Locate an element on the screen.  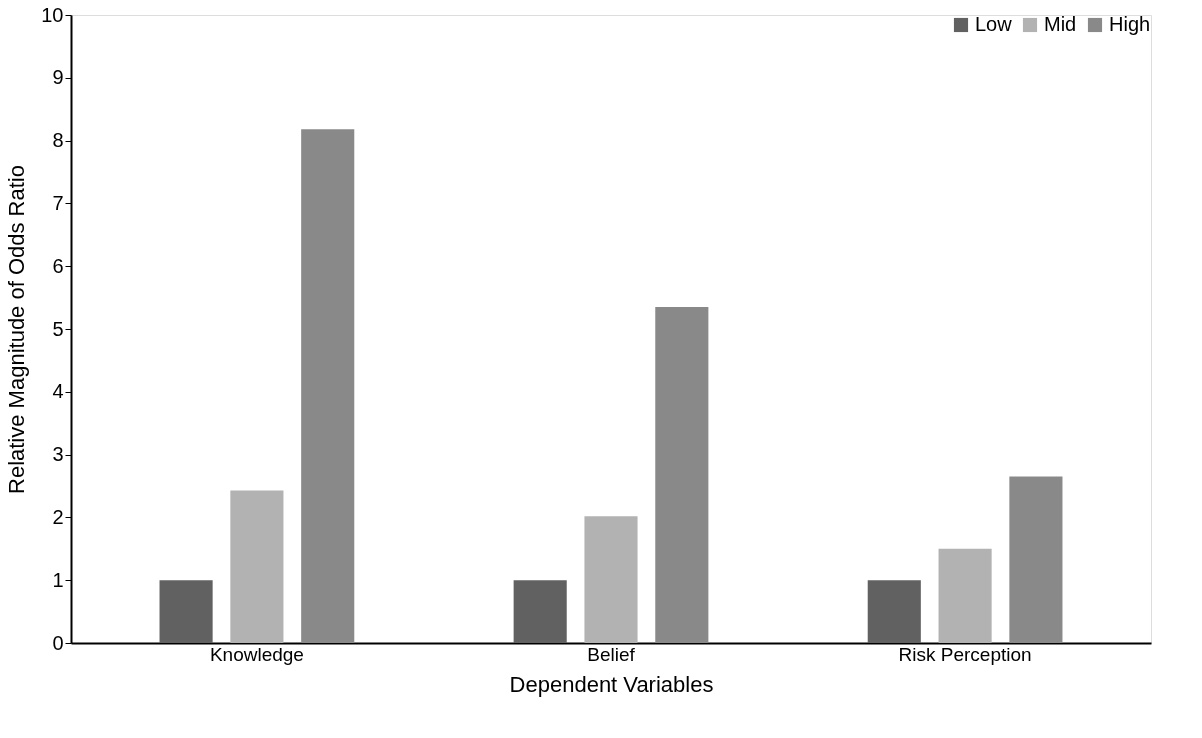
y-tick-label: 6 is located at coordinates (58, 265).